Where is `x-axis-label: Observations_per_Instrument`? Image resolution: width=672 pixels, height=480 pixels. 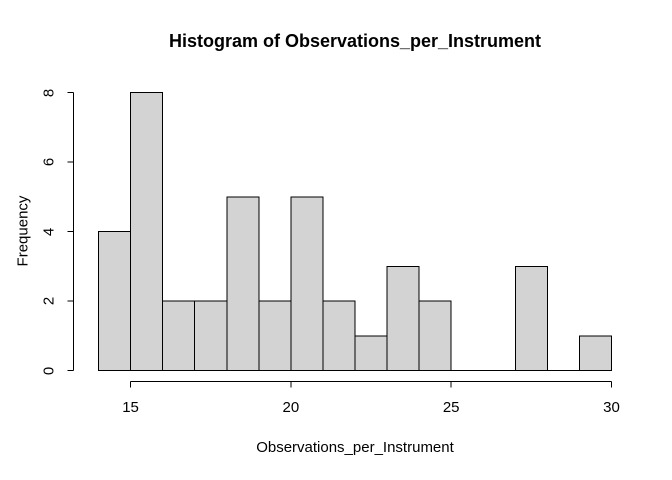 x-axis-label: Observations_per_Instrument is located at coordinates (355, 447).